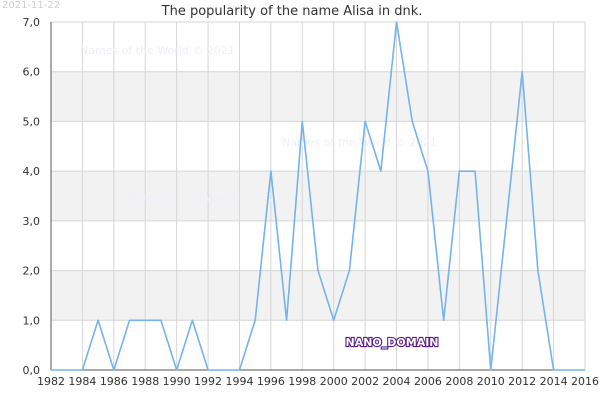 The width and height of the screenshot is (600, 400). I want to click on x-tick-label: 2006, so click(428, 381).